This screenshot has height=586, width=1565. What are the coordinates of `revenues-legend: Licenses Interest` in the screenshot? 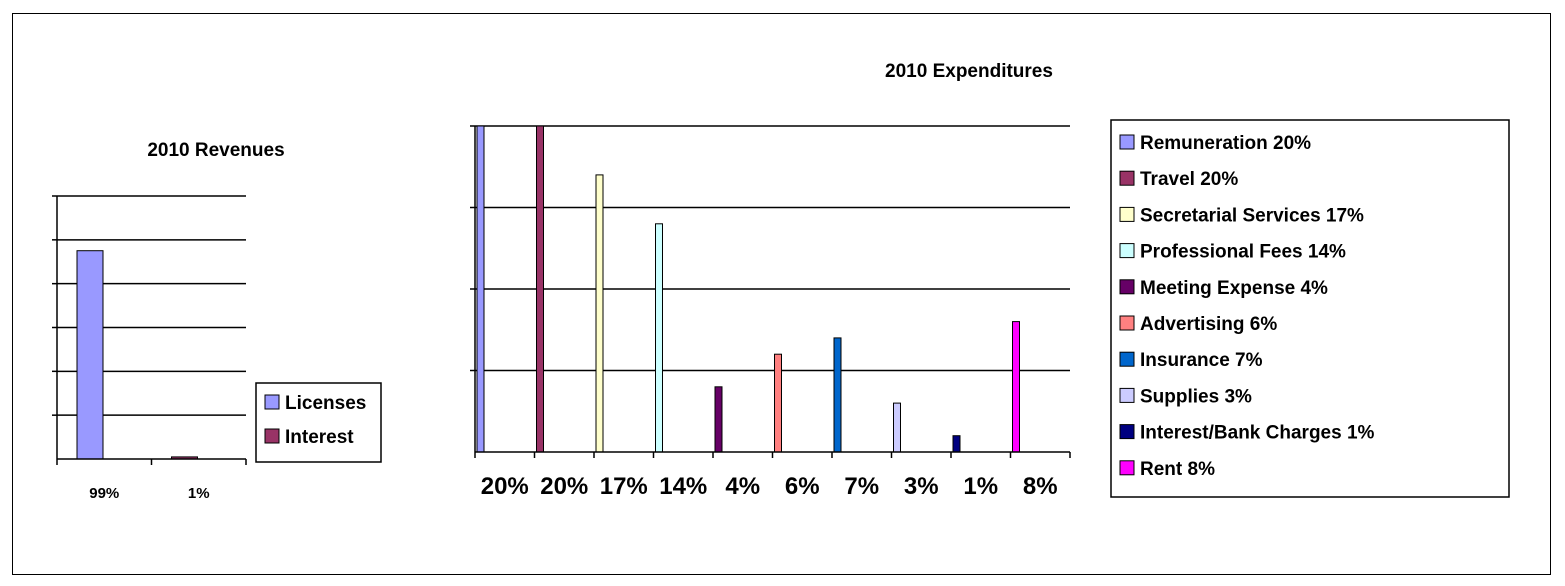 It's located at (318, 422).